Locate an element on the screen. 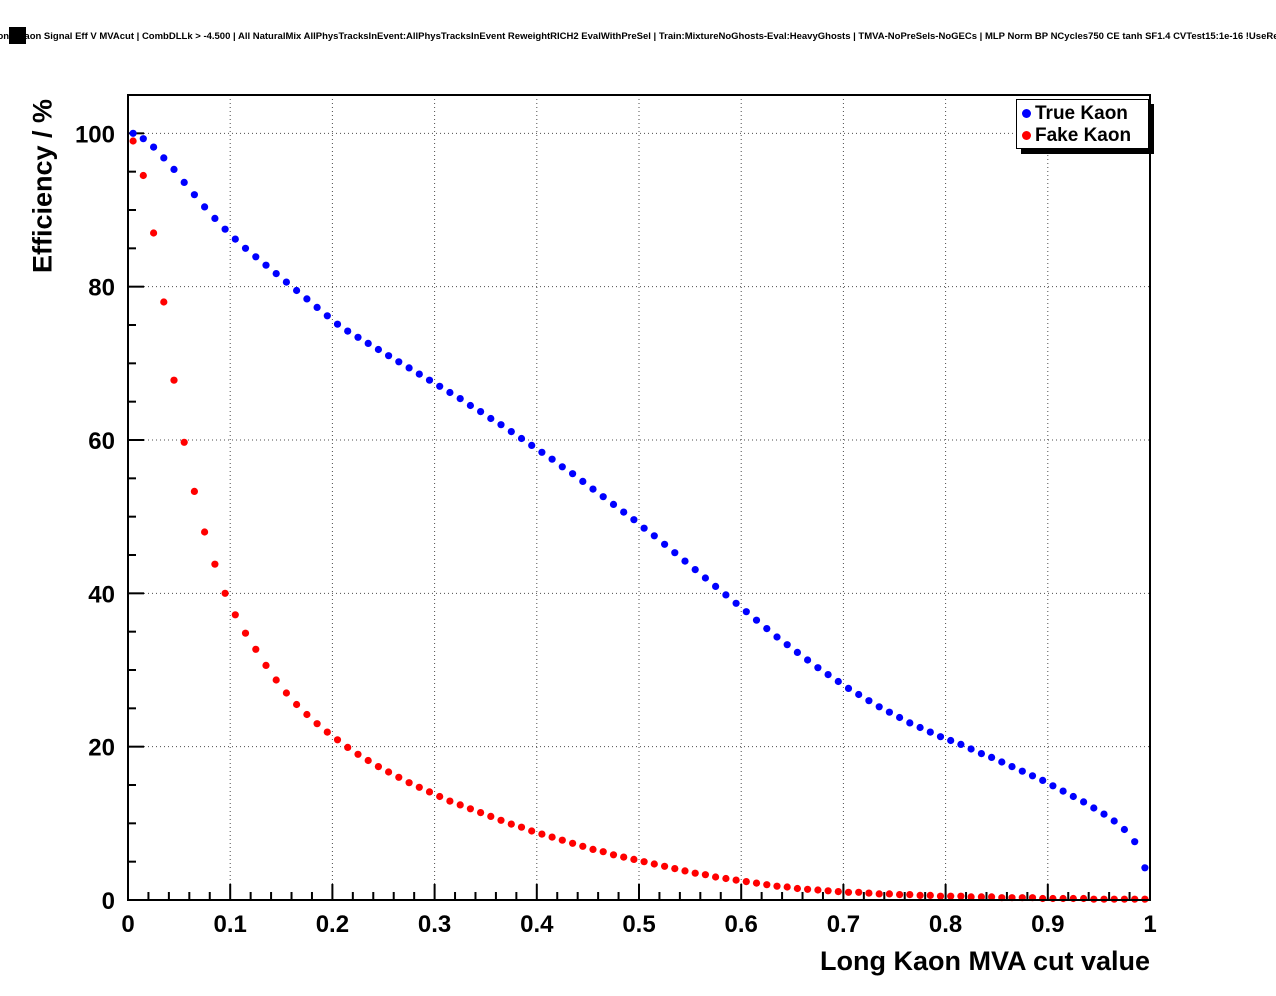 The image size is (1276, 996). canvas-corner-marker is located at coordinates (17, 35).